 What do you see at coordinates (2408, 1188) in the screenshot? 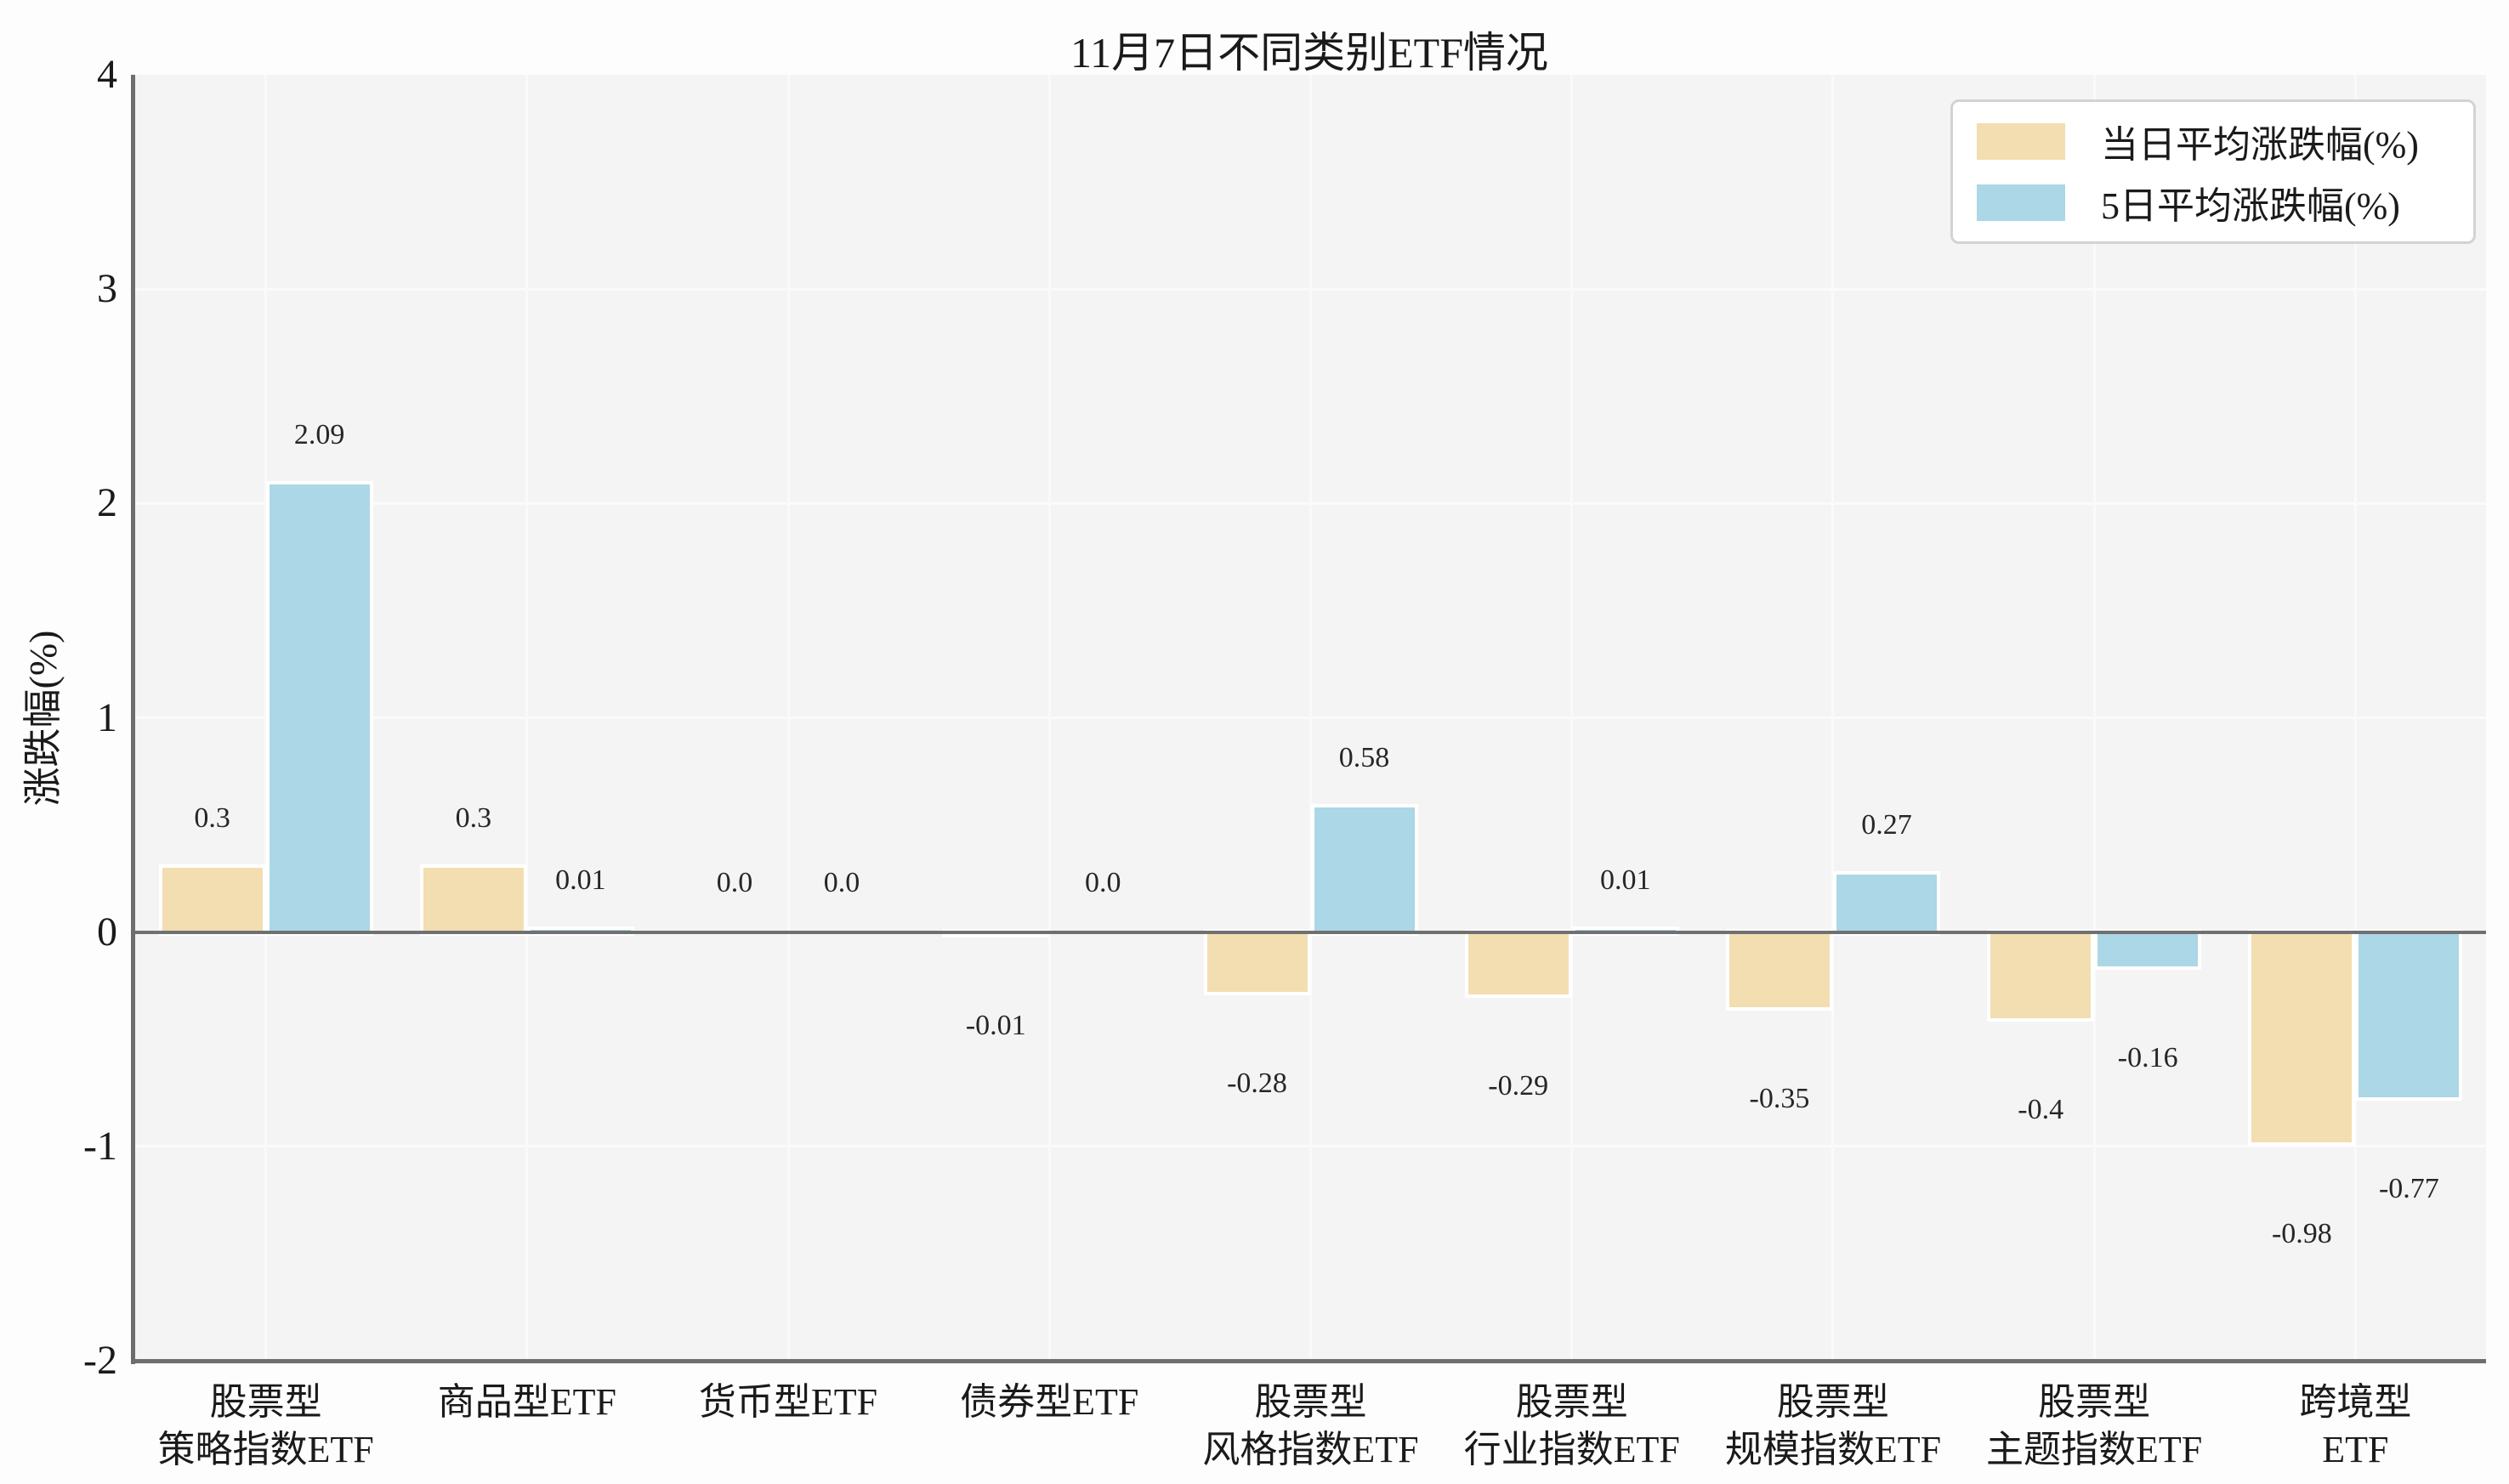
I see `bar-value-label: -0.77` at bounding box center [2408, 1188].